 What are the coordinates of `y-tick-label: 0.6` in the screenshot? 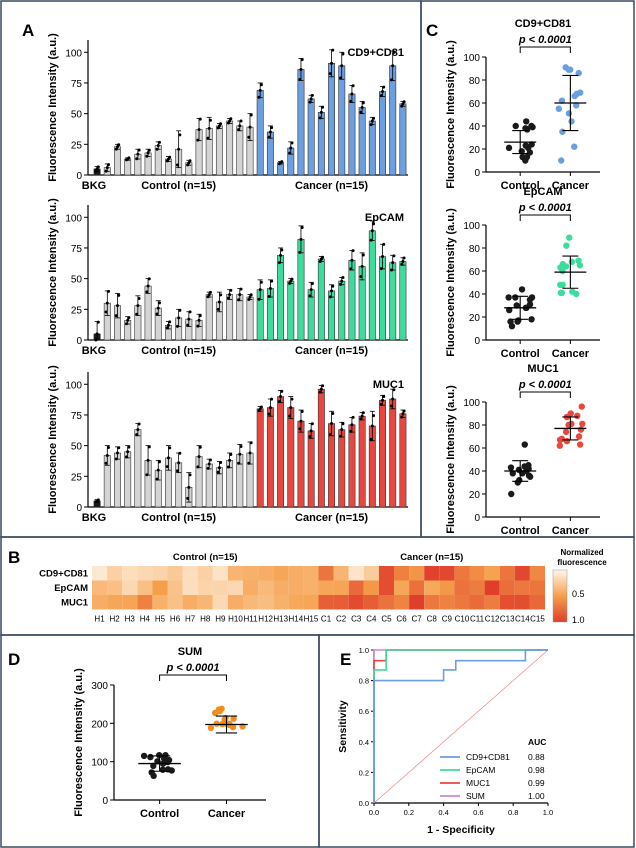 It's located at (364, 711).